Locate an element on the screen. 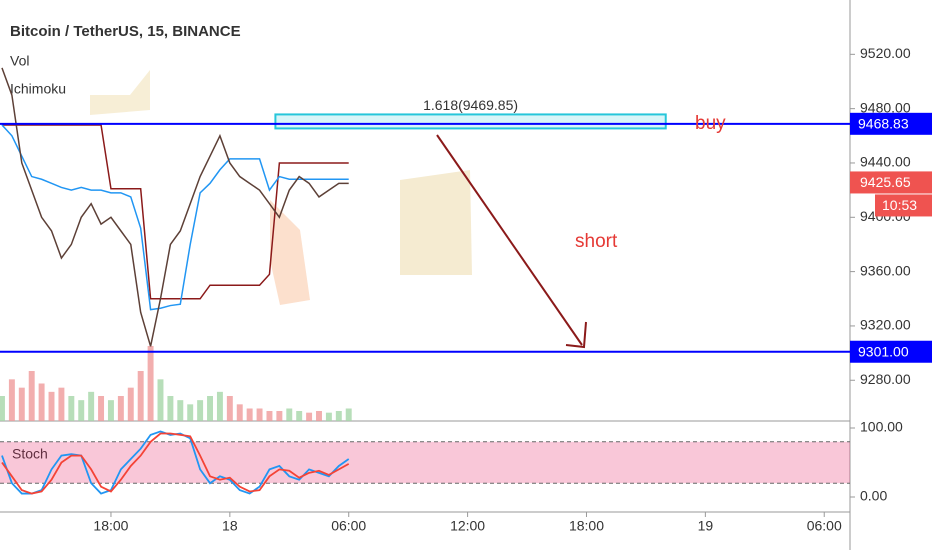  y-tick-label: 100.00 is located at coordinates (881, 427).